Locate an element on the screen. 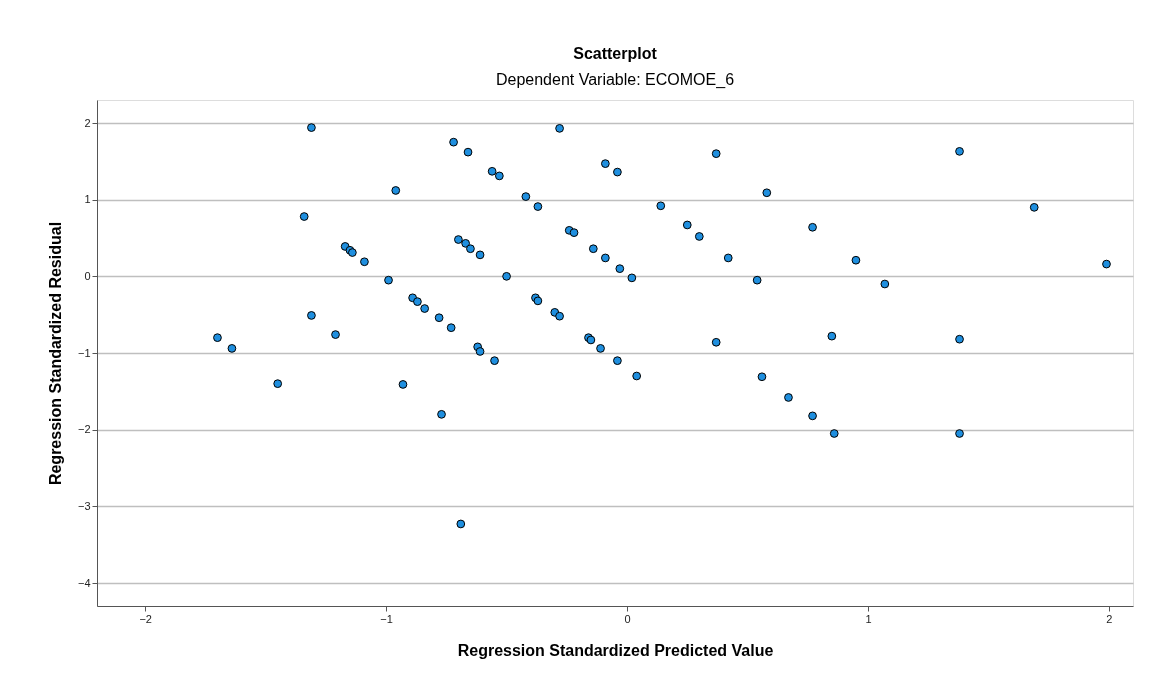 Image resolution: width=1167 pixels, height=696 pixels. y-tick-label: 0 is located at coordinates (87, 275).